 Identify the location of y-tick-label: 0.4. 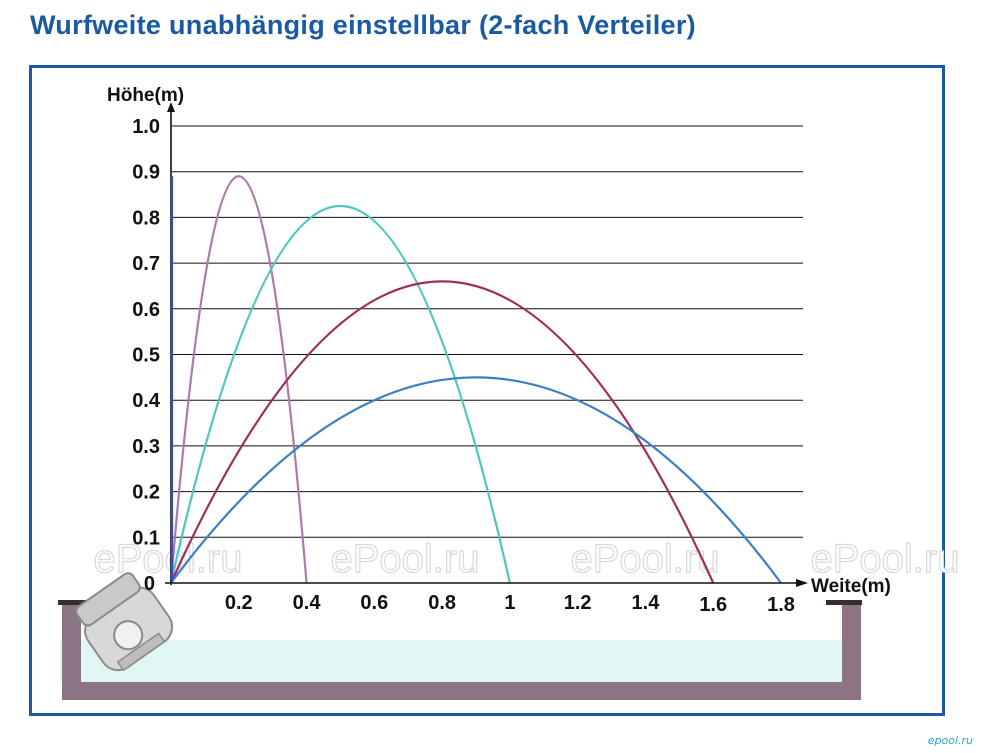
(146, 401).